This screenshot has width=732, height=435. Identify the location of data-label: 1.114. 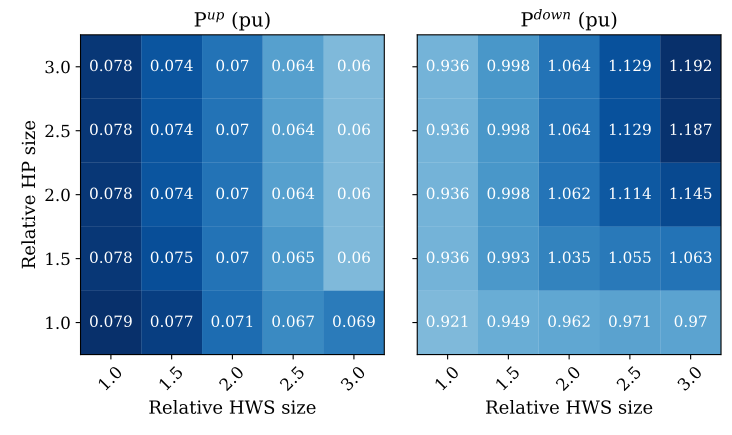
(630, 194).